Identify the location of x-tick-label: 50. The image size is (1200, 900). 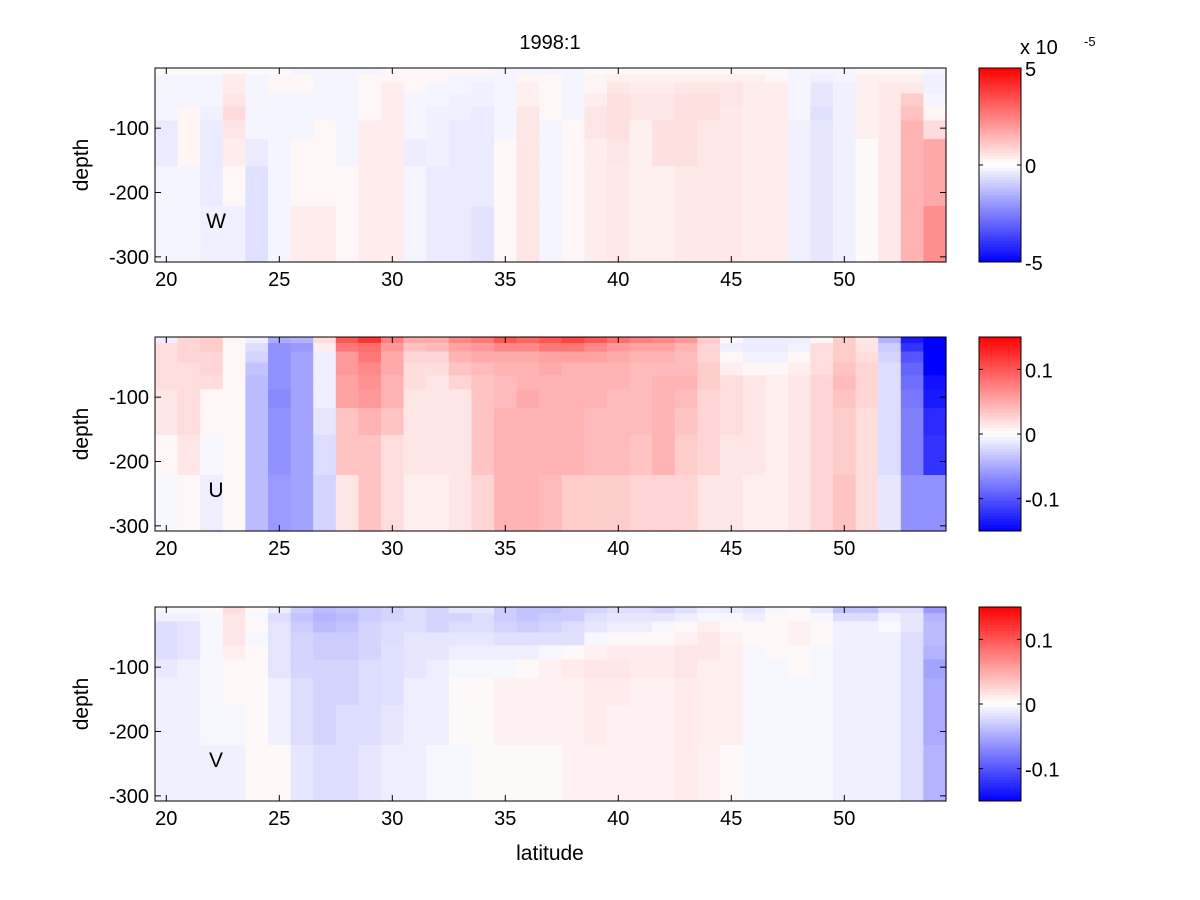
(844, 549).